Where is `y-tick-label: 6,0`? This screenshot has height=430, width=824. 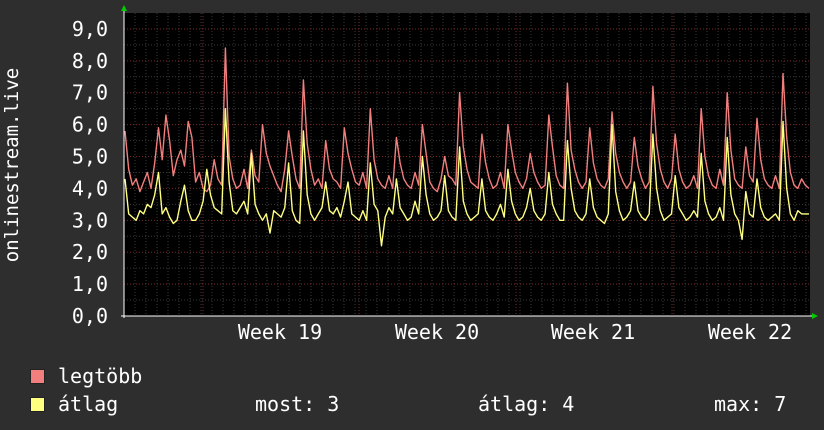 y-tick-label: 6,0 is located at coordinates (90, 125).